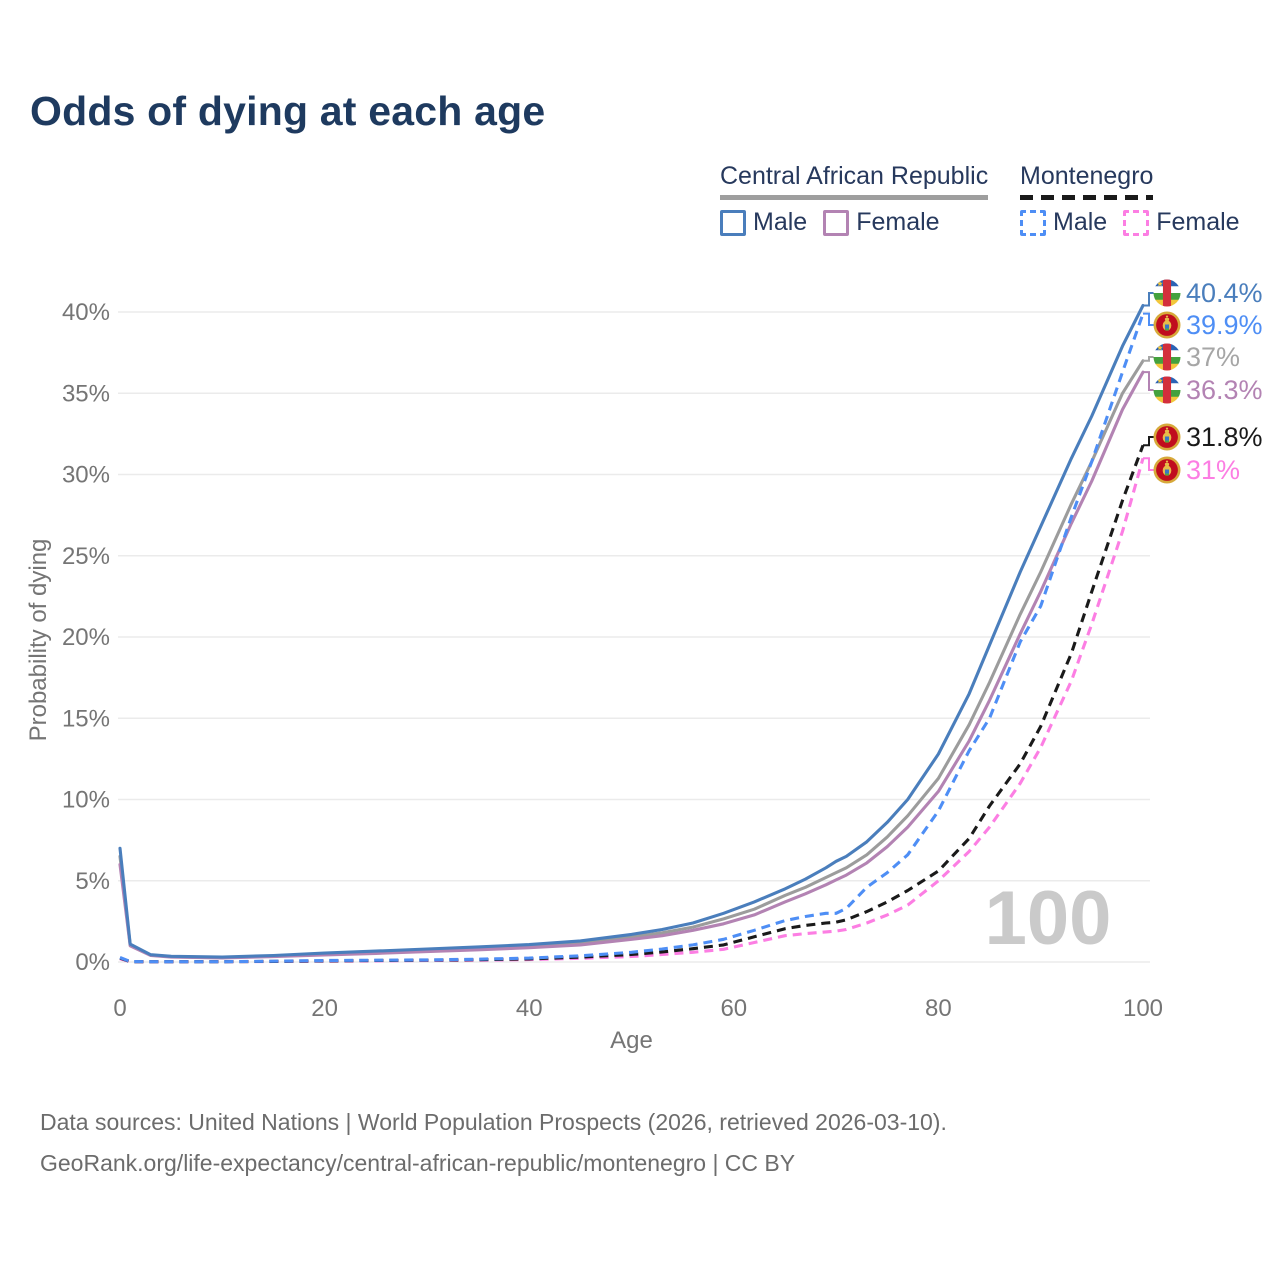  I want to click on end-label-mne-male: 39.9%, so click(1203, 325).